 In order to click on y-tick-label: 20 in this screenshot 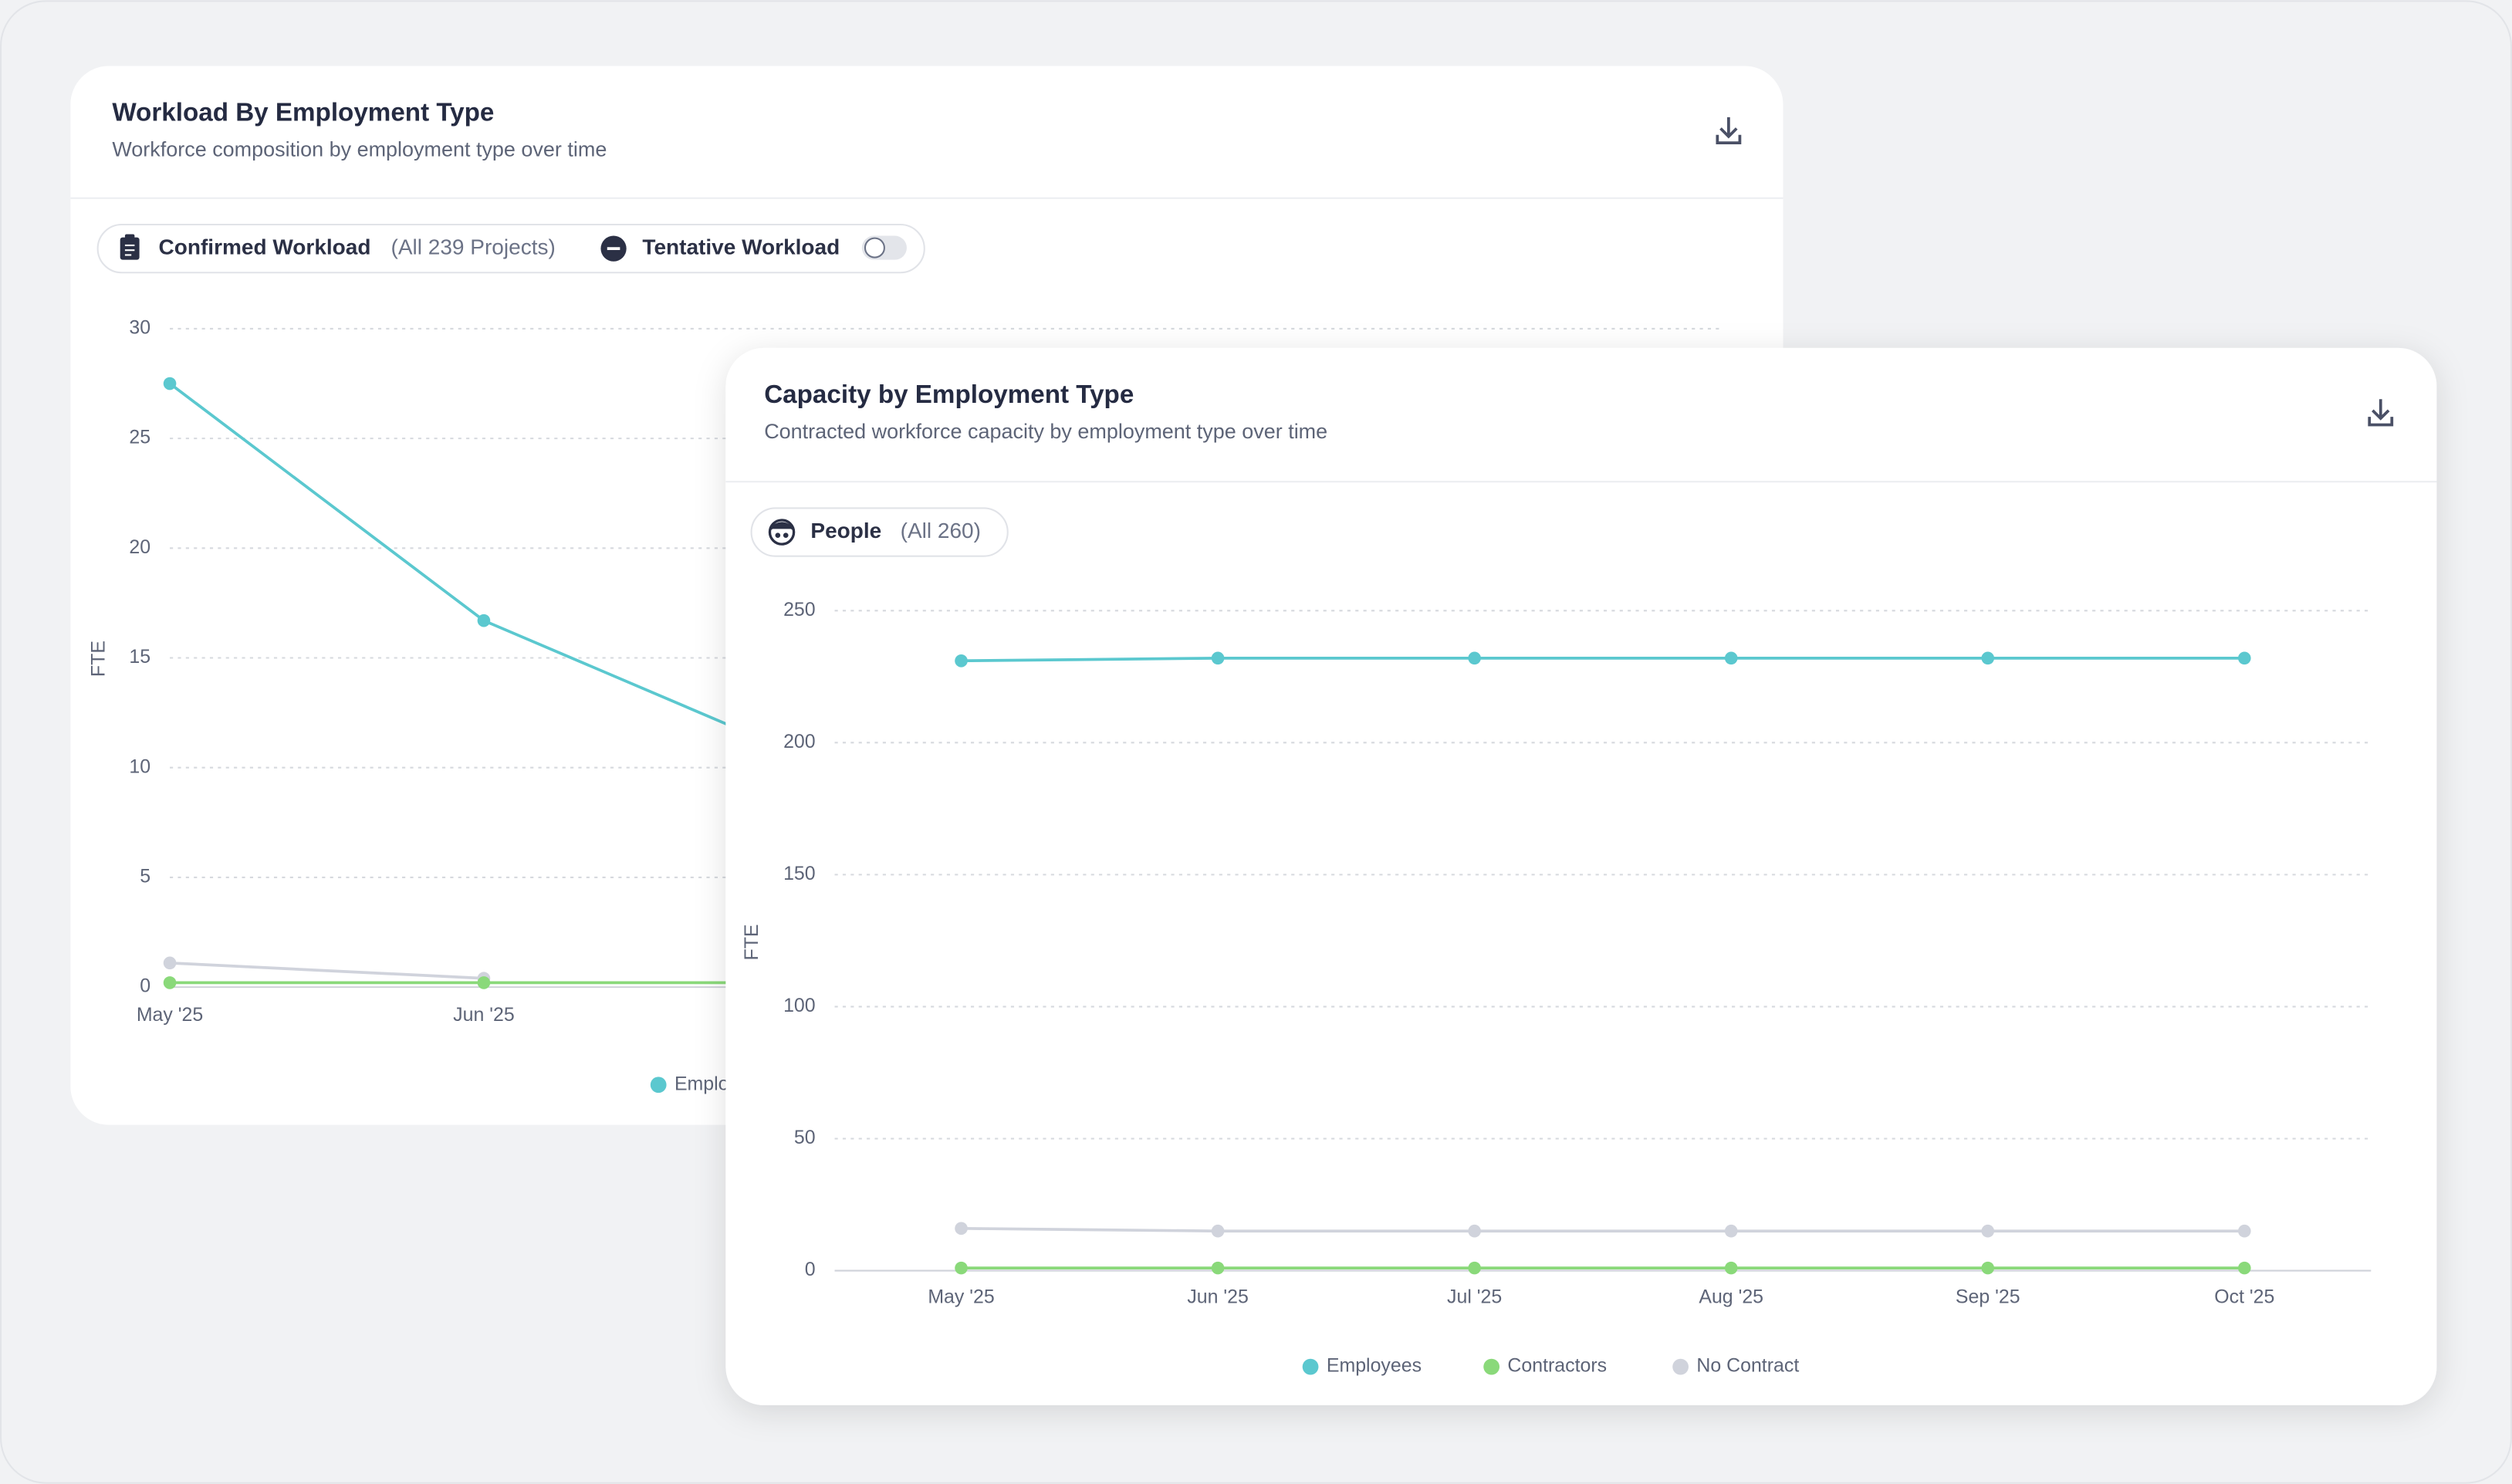, I will do `click(140, 547)`.